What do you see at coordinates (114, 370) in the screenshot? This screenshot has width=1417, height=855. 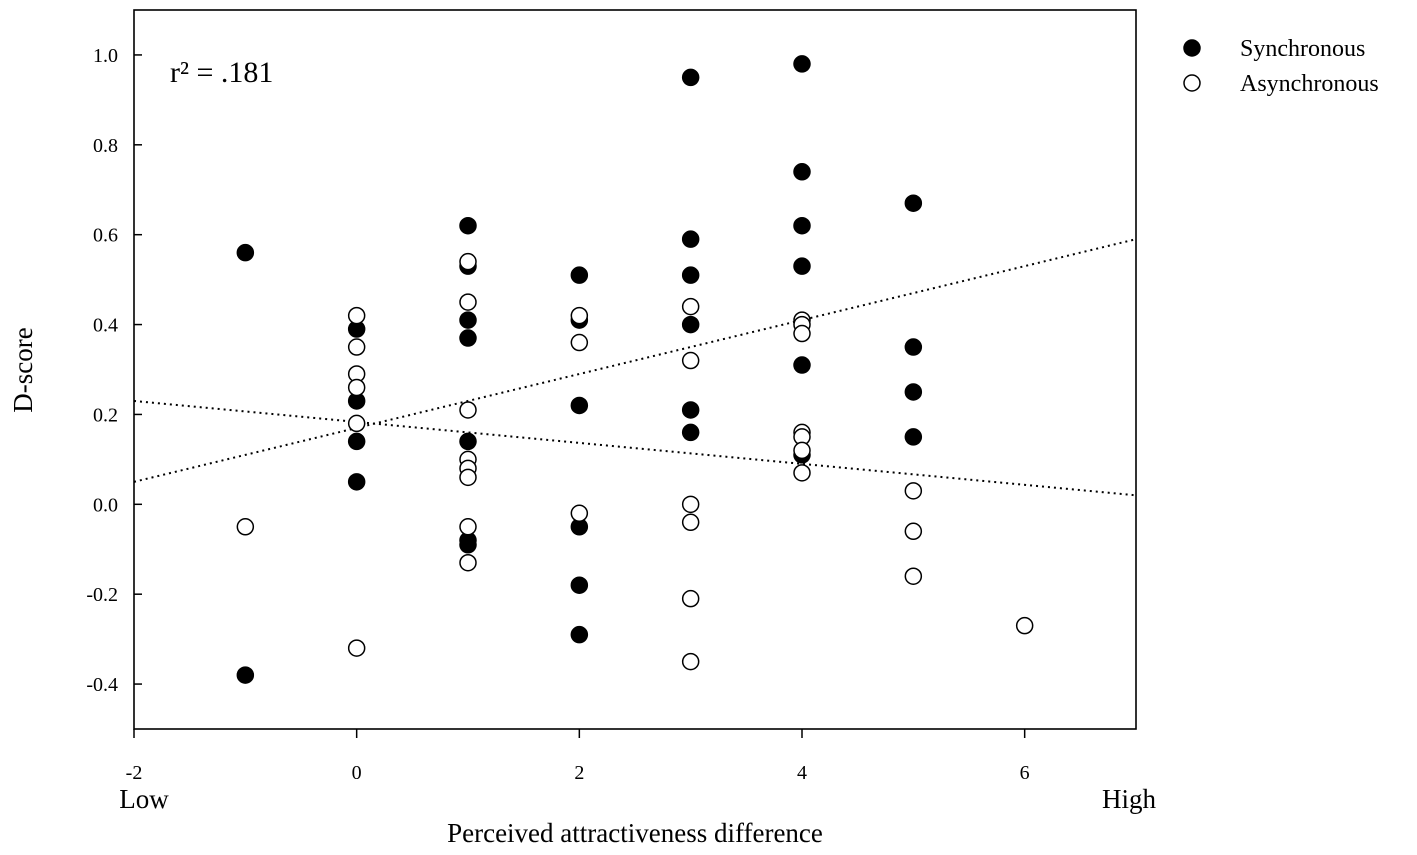 I see `y-axis: -0.4 -0.2 0.0 0.2 0.4 0.6 0.8 1.0` at bounding box center [114, 370].